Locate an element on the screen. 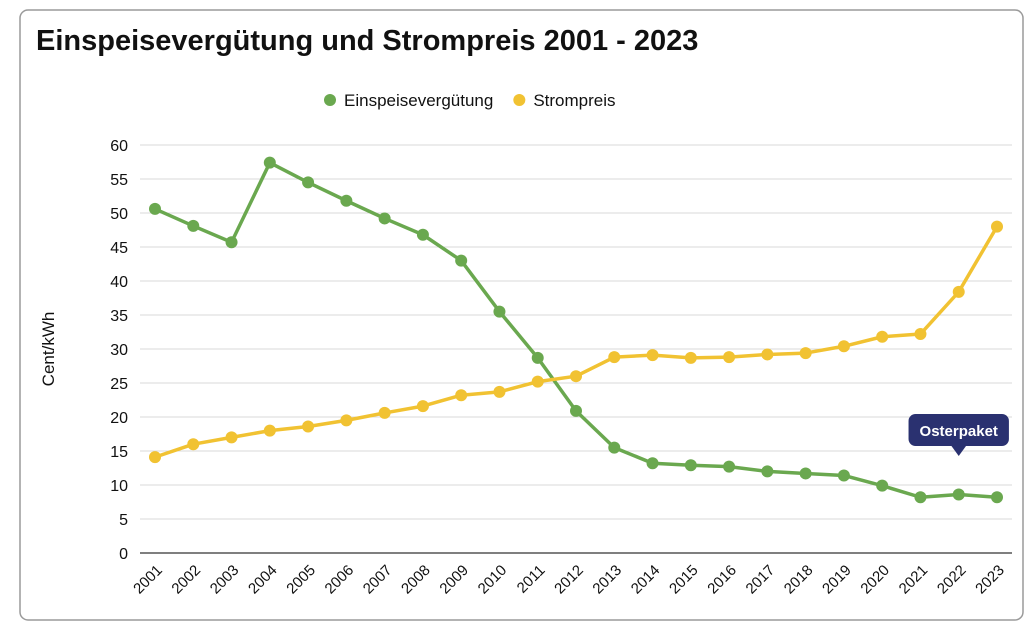 The height and width of the screenshot is (623, 1035). y-tick-label: 15 is located at coordinates (119, 452).